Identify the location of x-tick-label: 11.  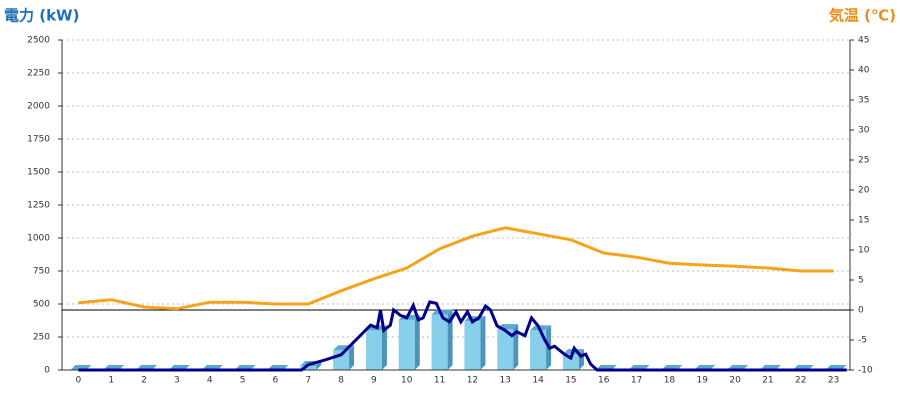
(439, 381).